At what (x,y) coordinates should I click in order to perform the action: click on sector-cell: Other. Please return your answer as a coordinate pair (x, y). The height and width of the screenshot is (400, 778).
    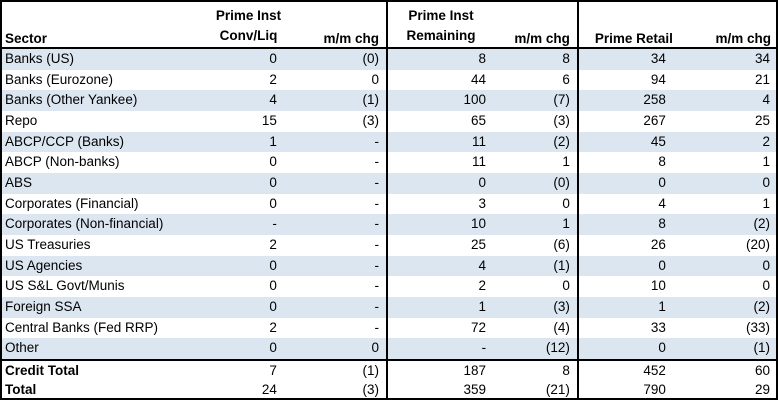
    Looking at the image, I should click on (107, 349).